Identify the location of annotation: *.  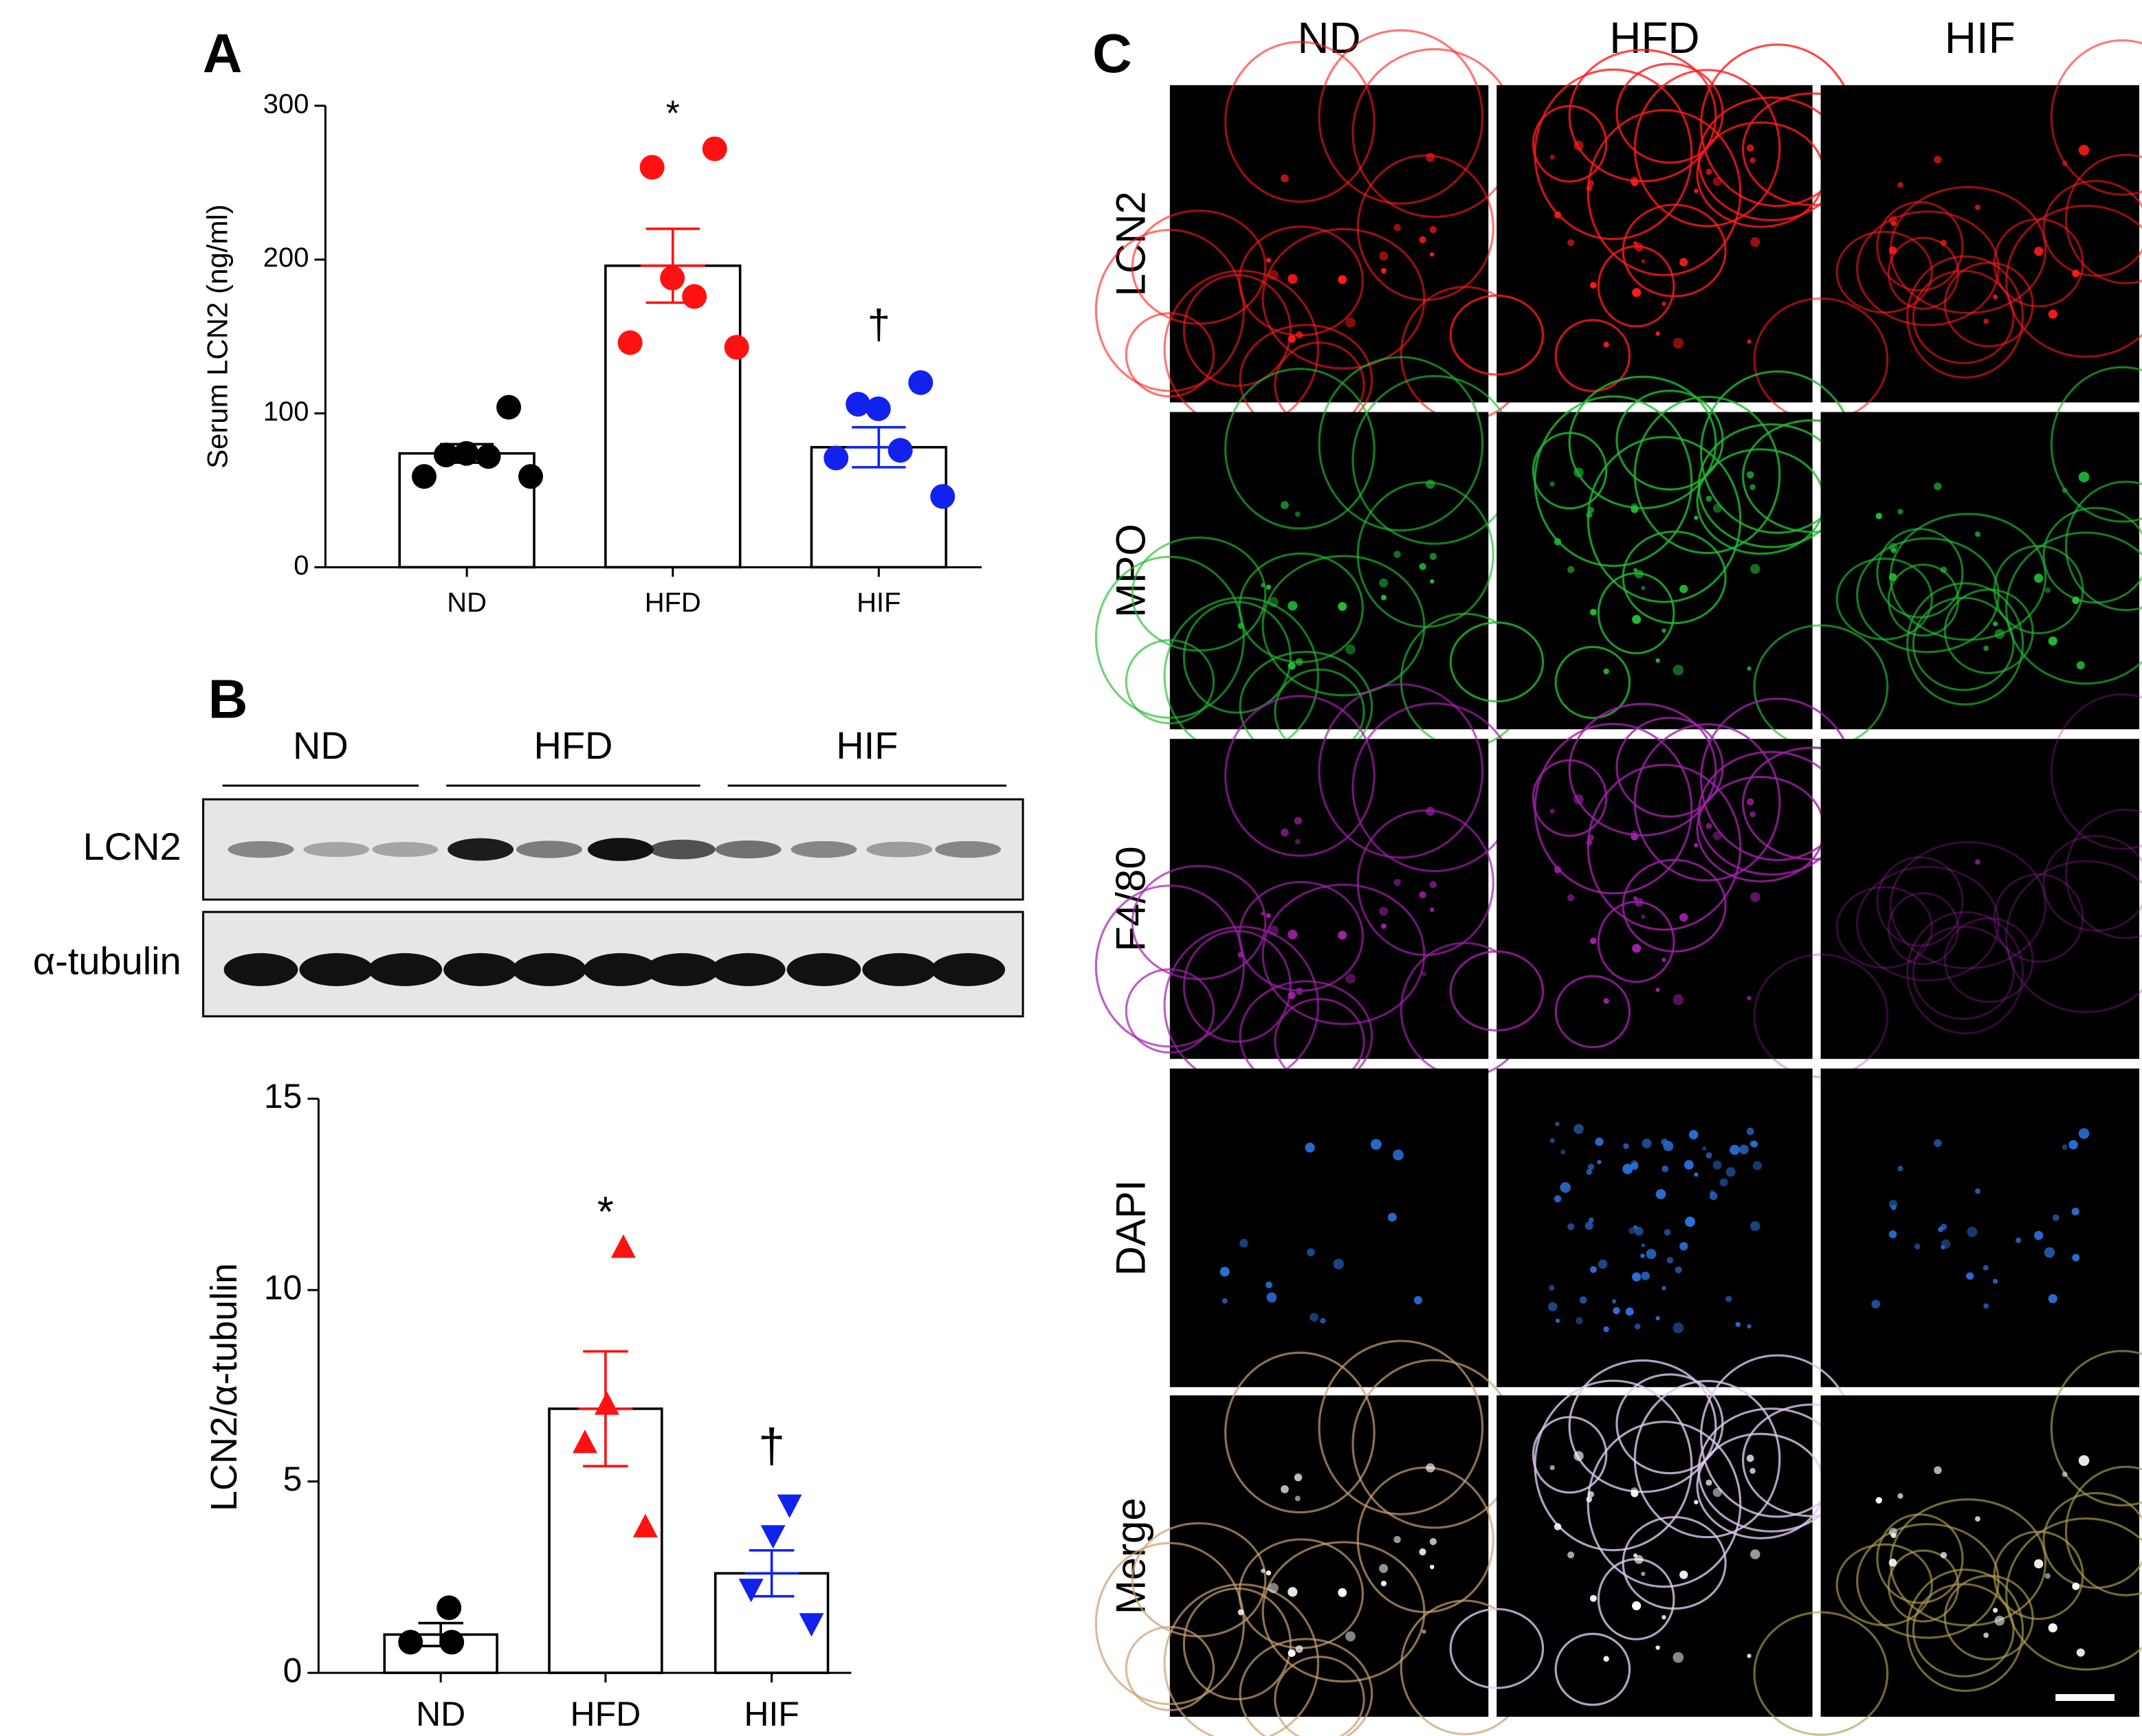
(605, 1212).